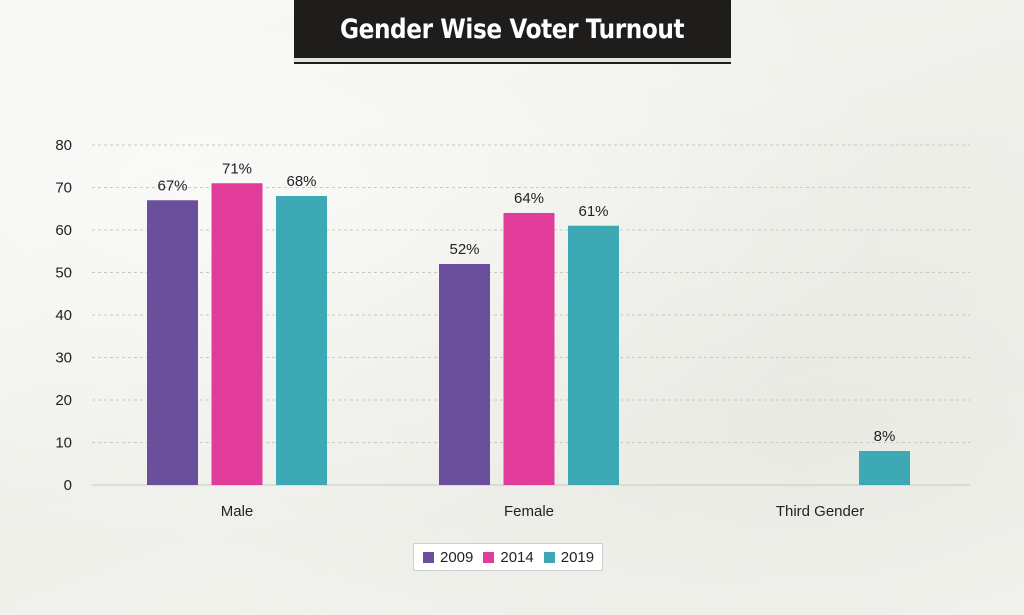  Describe the element at coordinates (63, 230) in the screenshot. I see `y-tick-label: 60` at that location.